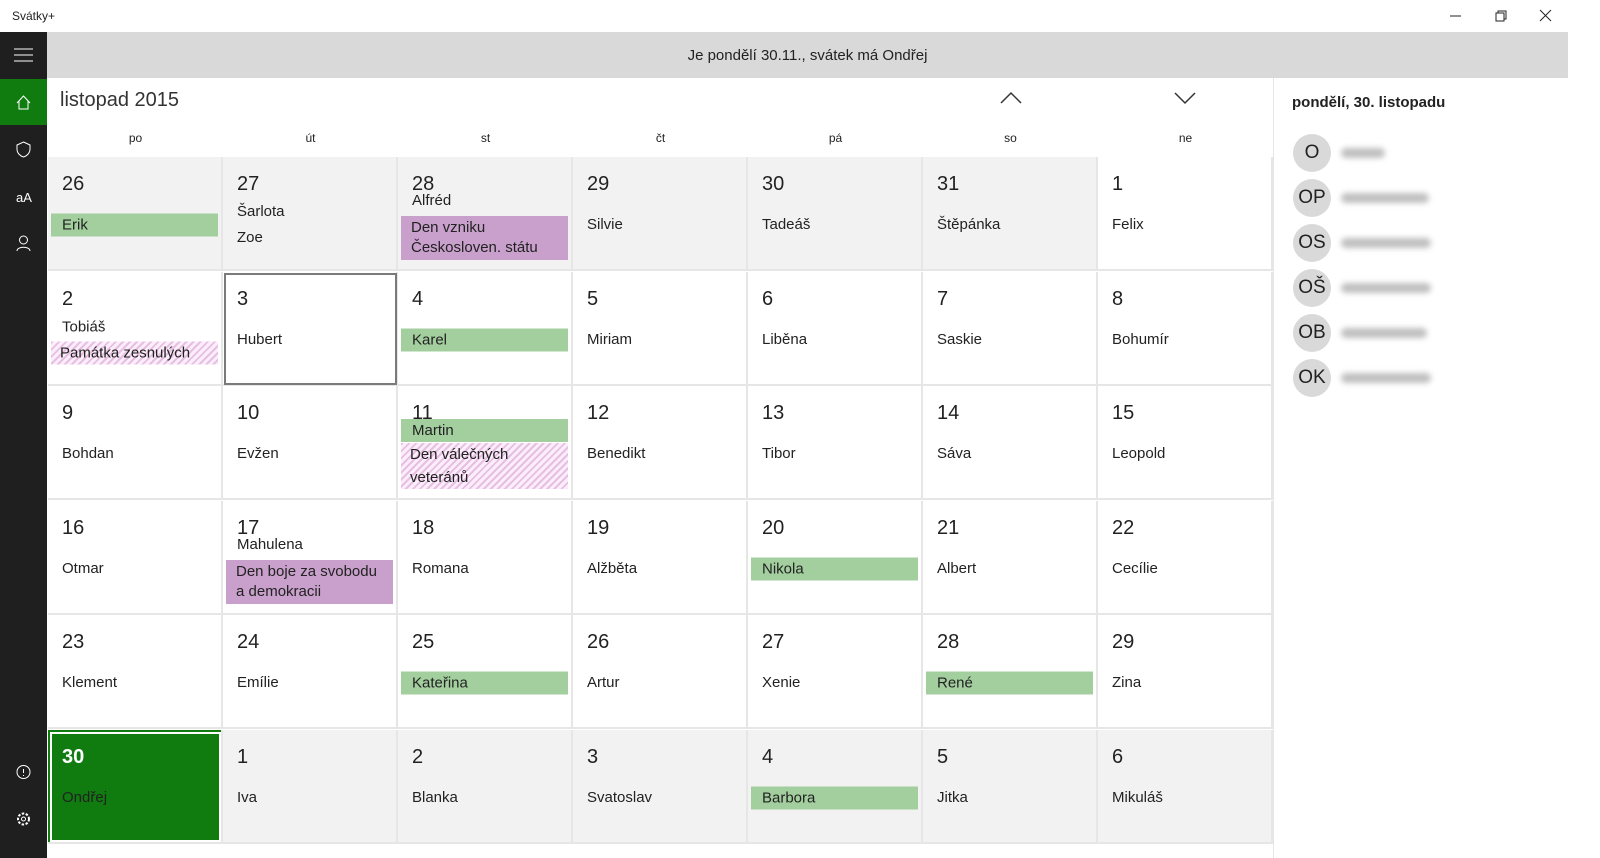 This screenshot has width=1600, height=858. I want to click on day-items: Tadeáš, so click(834, 225).